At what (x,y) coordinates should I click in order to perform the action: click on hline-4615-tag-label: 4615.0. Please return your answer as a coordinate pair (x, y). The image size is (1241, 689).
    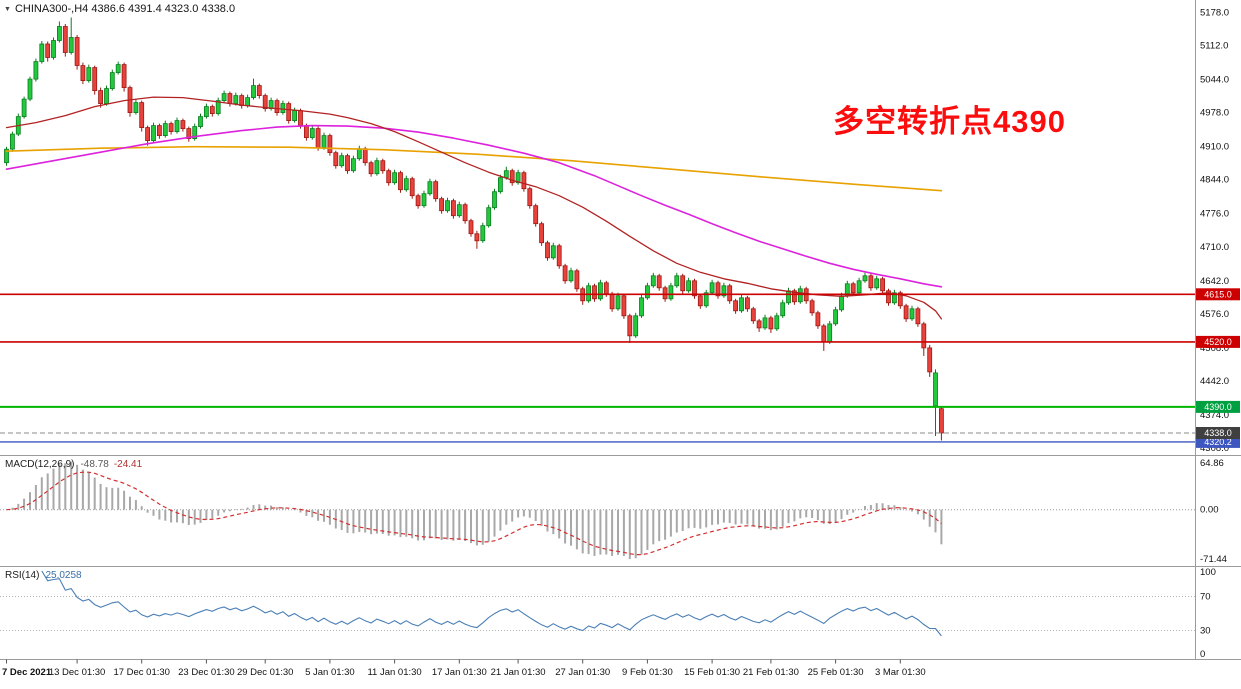
    Looking at the image, I should click on (1218, 295).